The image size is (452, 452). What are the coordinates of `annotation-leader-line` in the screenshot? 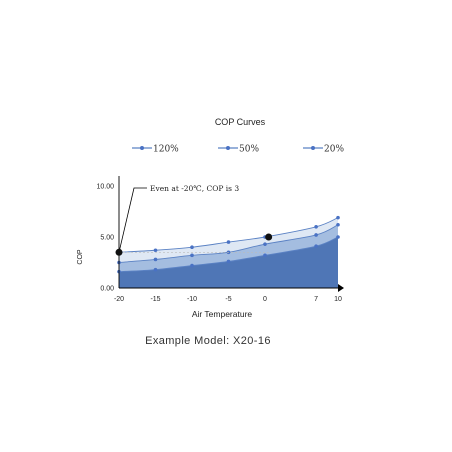 It's located at (132, 220).